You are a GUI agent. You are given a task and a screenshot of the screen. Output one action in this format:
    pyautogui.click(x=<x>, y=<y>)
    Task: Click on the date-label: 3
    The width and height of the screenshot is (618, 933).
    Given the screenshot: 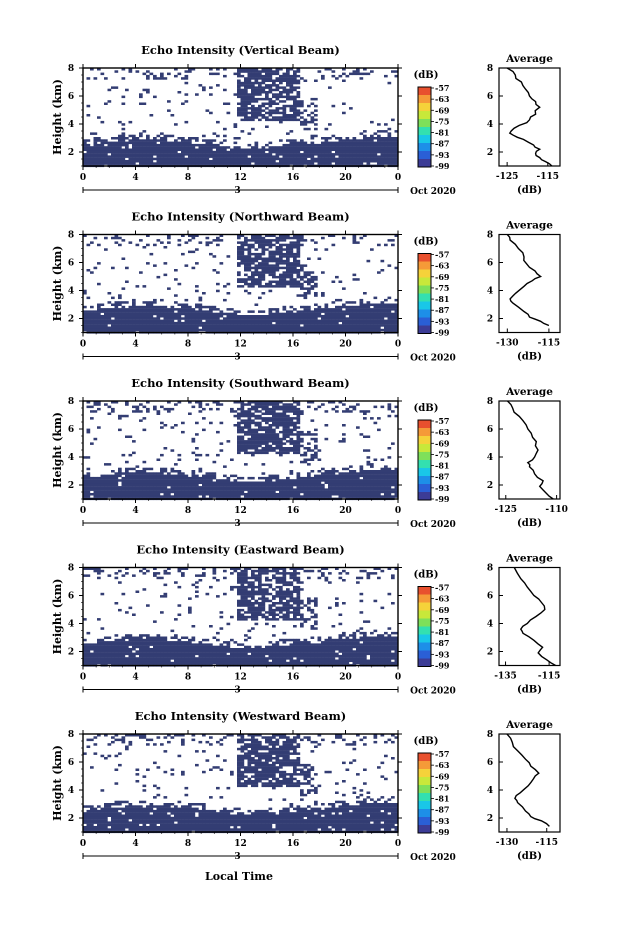 What is the action you would take?
    pyautogui.click(x=237, y=524)
    